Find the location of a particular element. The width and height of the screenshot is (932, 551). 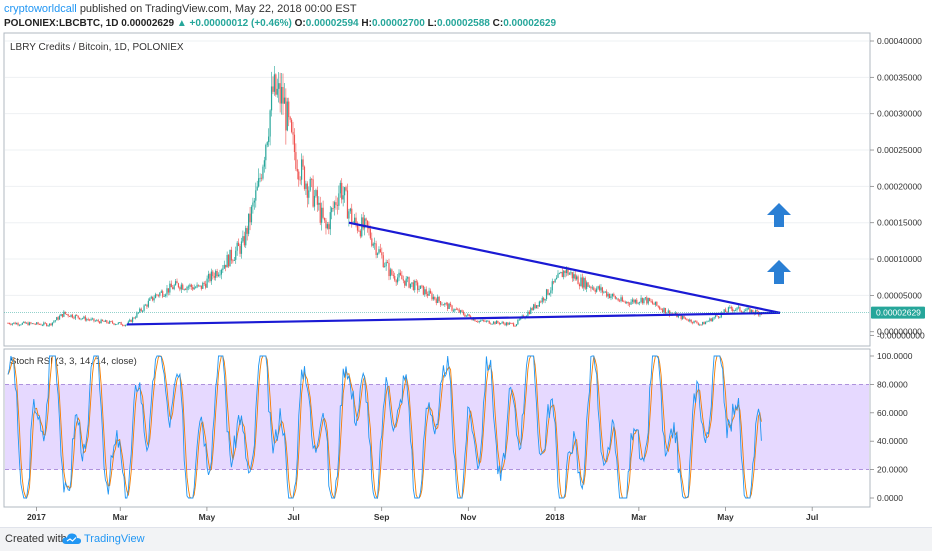

symbol-name: POLONIEX:LBCBTC, 1D is located at coordinates (61, 23).